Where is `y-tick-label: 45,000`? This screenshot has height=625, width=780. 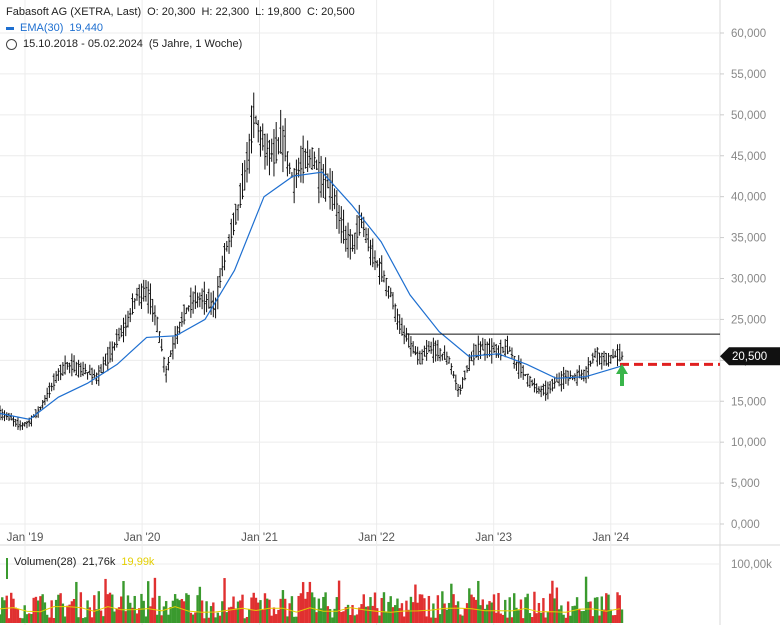 y-tick-label: 45,000 is located at coordinates (748, 157).